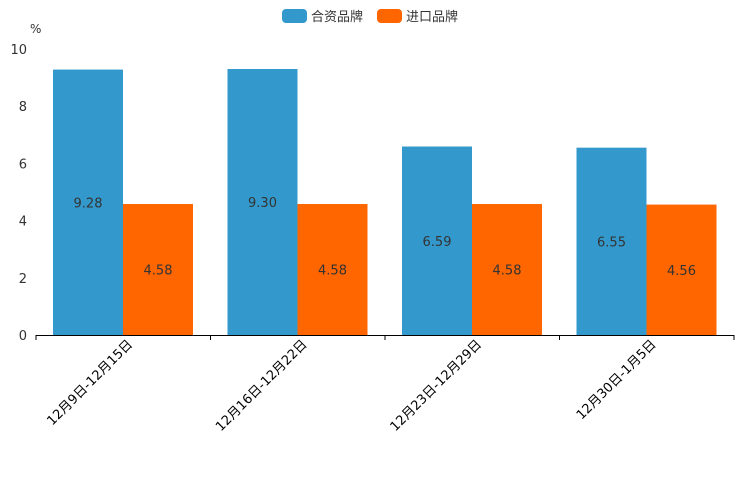  Describe the element at coordinates (23, 164) in the screenshot. I see `y-tick-label: 6` at that location.